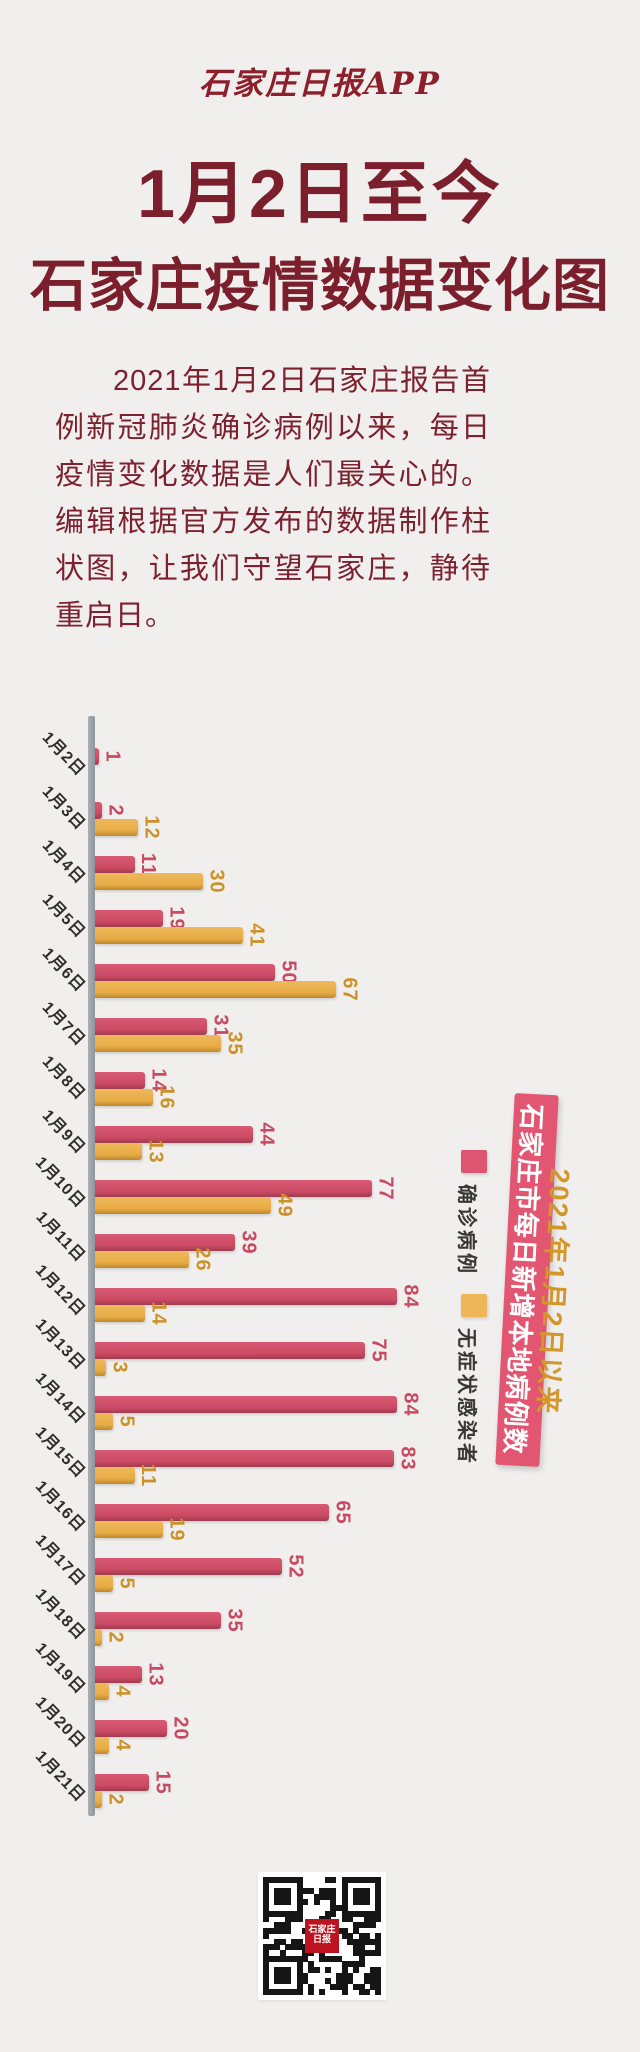 This screenshot has height=2052, width=640. I want to click on bar-value-label: 50, so click(289, 972).